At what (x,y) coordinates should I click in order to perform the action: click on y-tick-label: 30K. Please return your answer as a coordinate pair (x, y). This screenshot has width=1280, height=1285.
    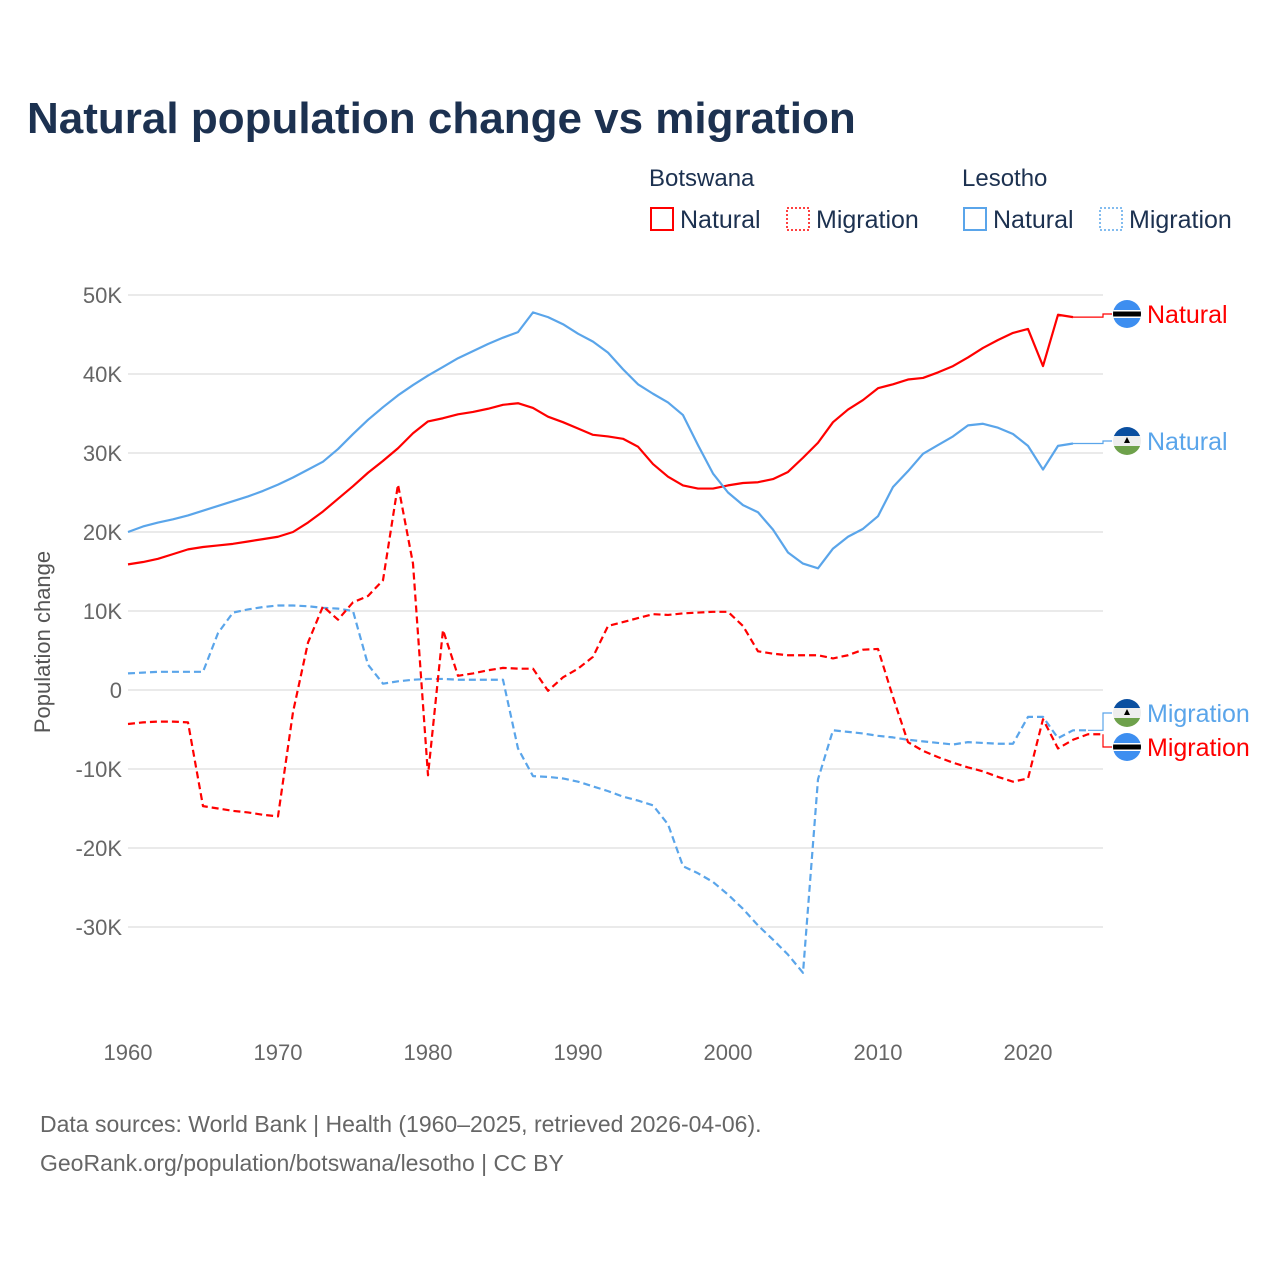
    Looking at the image, I should click on (102, 453).